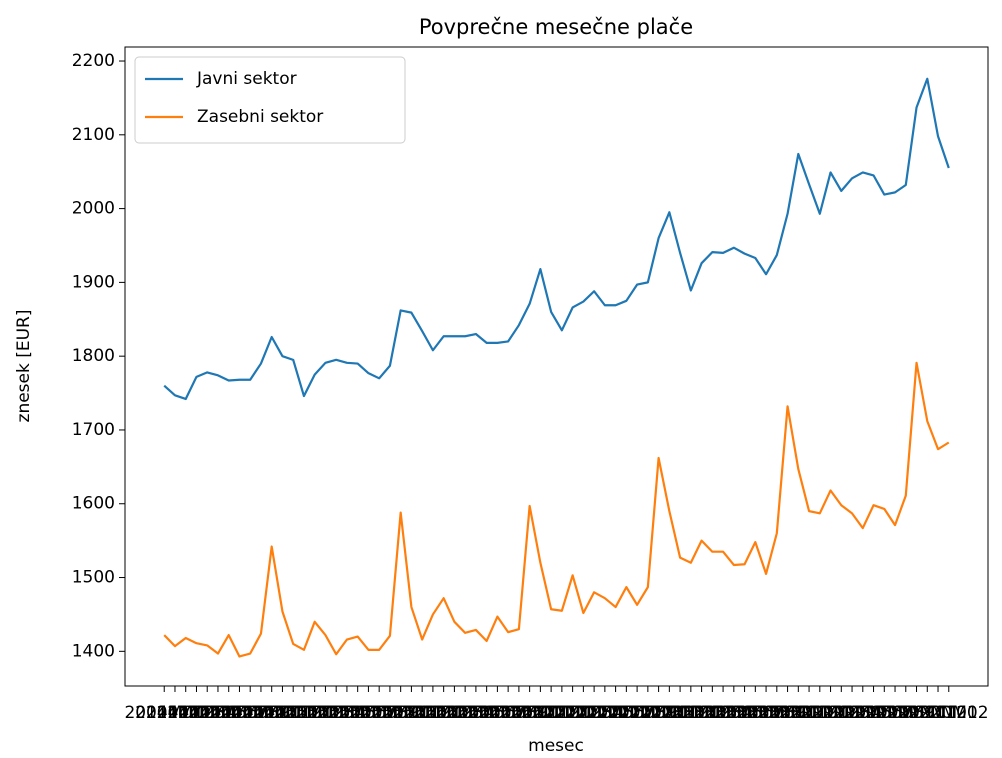 This screenshot has width=1002, height=758. What do you see at coordinates (648, 713) in the screenshot?
I see `x-tick-label: 2017M10` at bounding box center [648, 713].